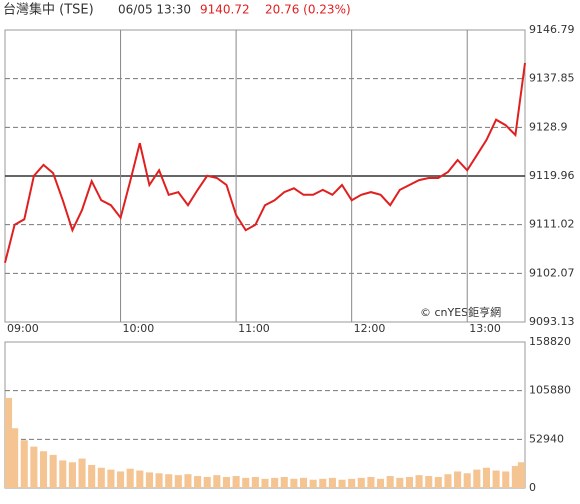 The width and height of the screenshot is (580, 504). Describe the element at coordinates (552, 224) in the screenshot. I see `y-tick-label: 9111.02` at that location.